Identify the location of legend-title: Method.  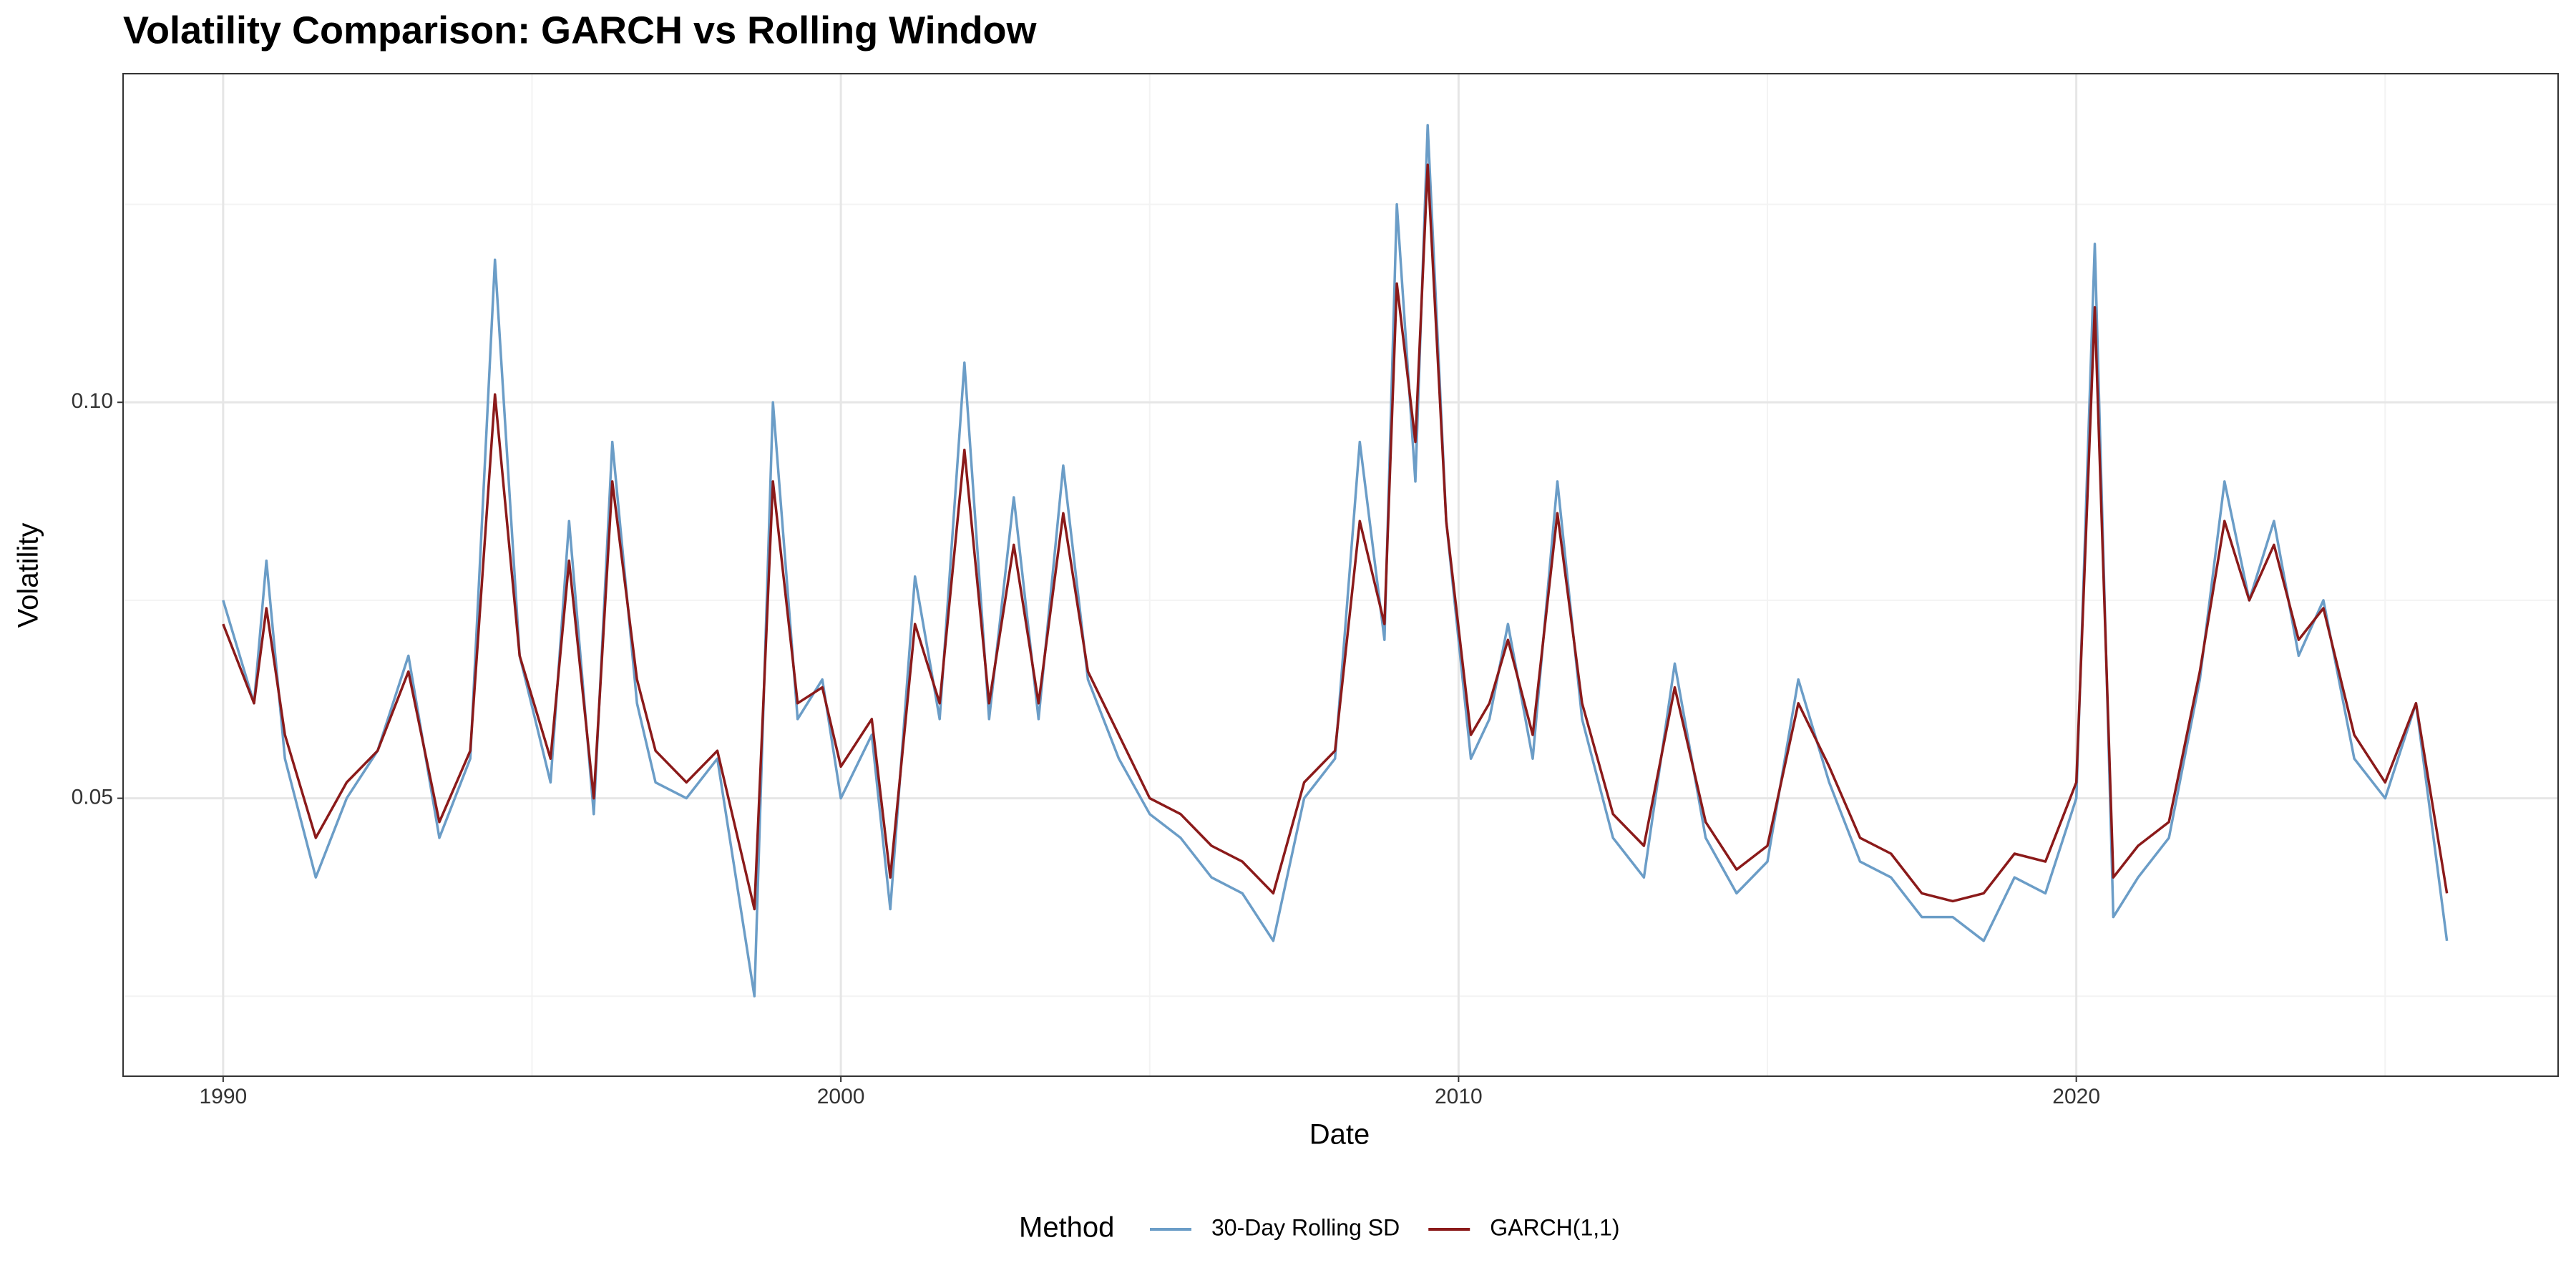
(1066, 1228).